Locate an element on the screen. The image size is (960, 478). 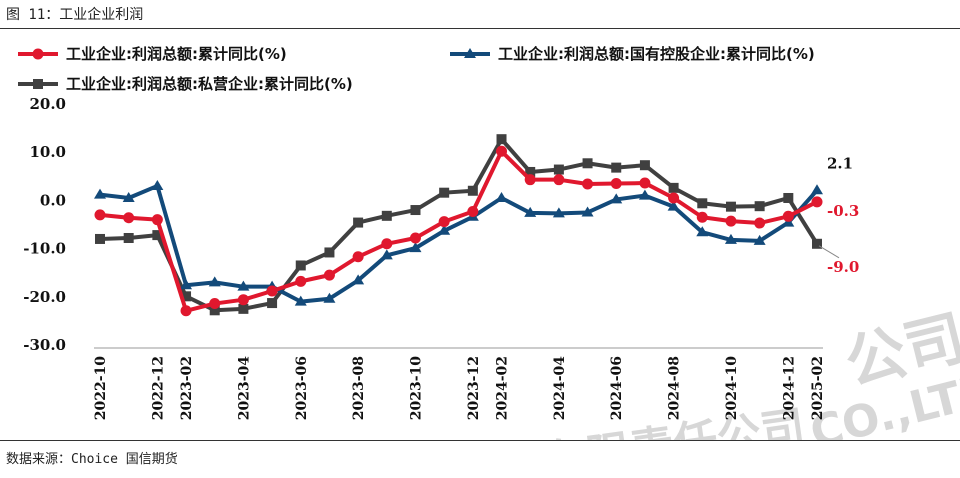
x-tick-label: 2024-10 is located at coordinates (732, 388).